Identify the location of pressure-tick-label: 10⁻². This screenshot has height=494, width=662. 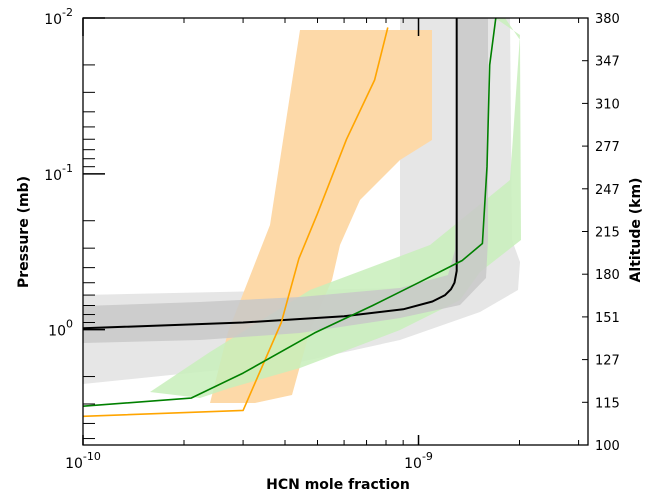
(58, 17).